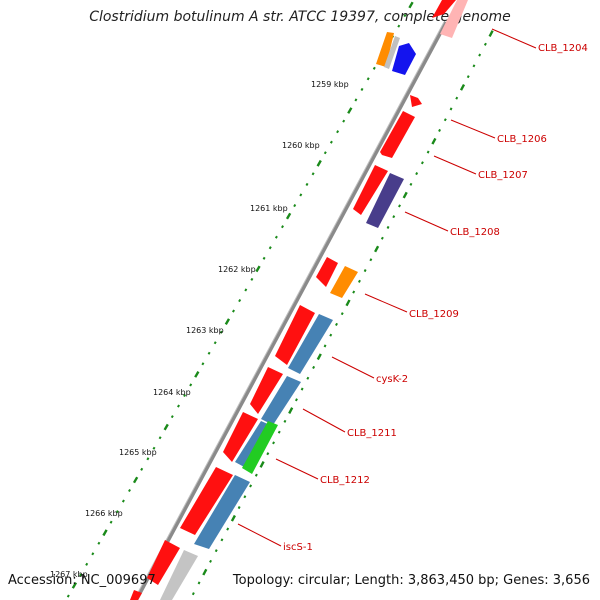 Image resolution: width=600 pixels, height=600 pixels. What do you see at coordinates (252, 444) in the screenshot?
I see `gene-steel-clb1212` at bounding box center [252, 444].